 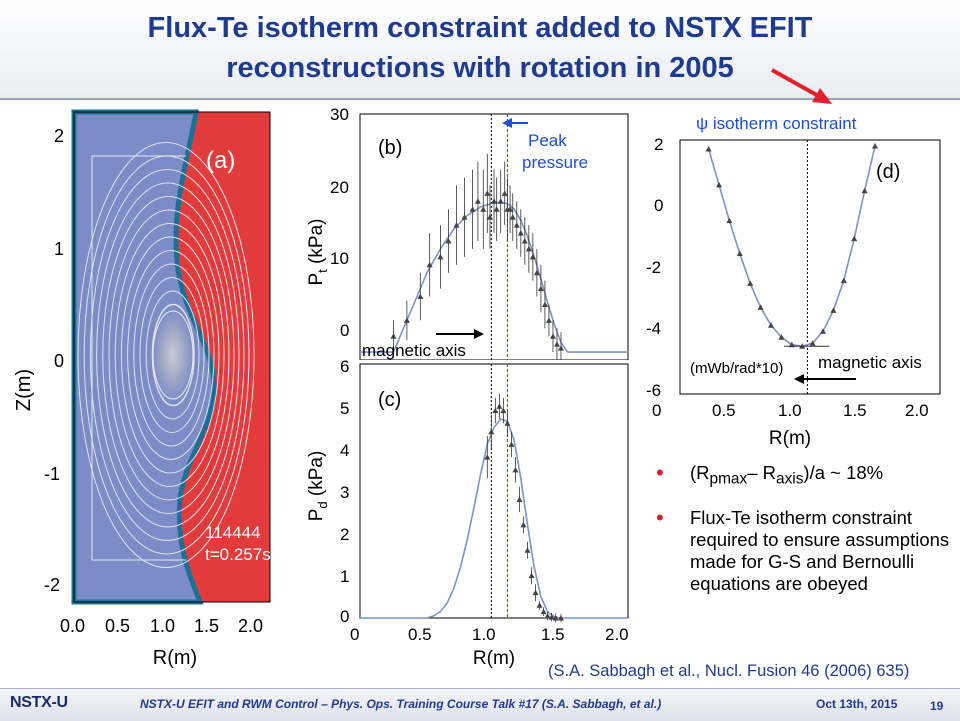 What do you see at coordinates (653, 390) in the screenshot?
I see `ytick: -6` at bounding box center [653, 390].